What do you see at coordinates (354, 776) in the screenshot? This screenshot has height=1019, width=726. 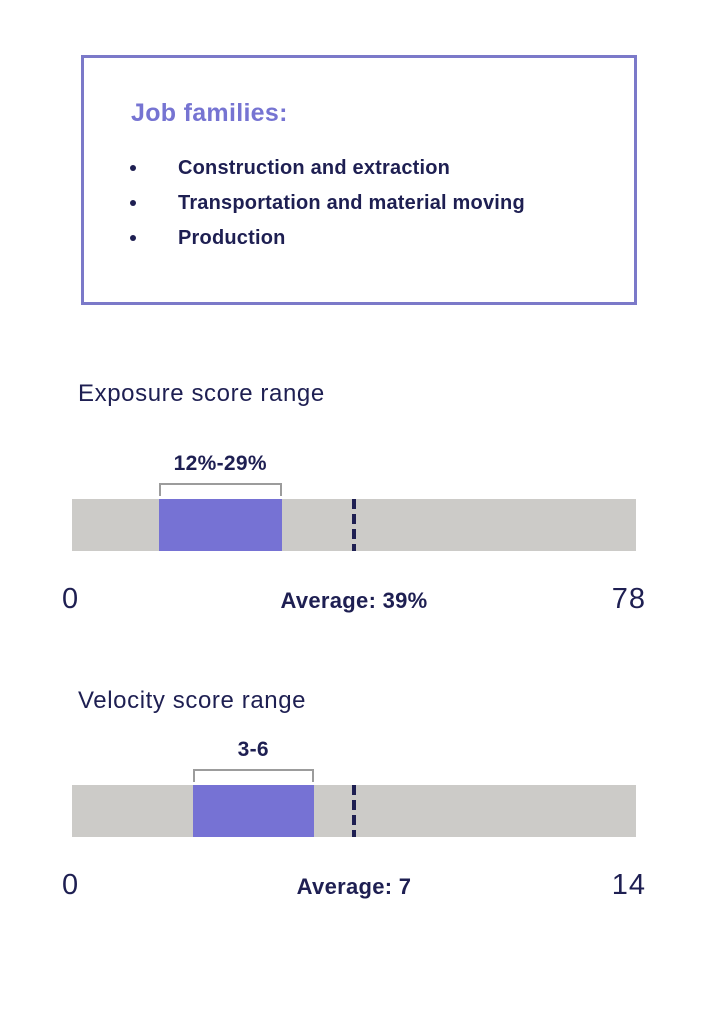 I see `chart-plot: 3-6` at bounding box center [354, 776].